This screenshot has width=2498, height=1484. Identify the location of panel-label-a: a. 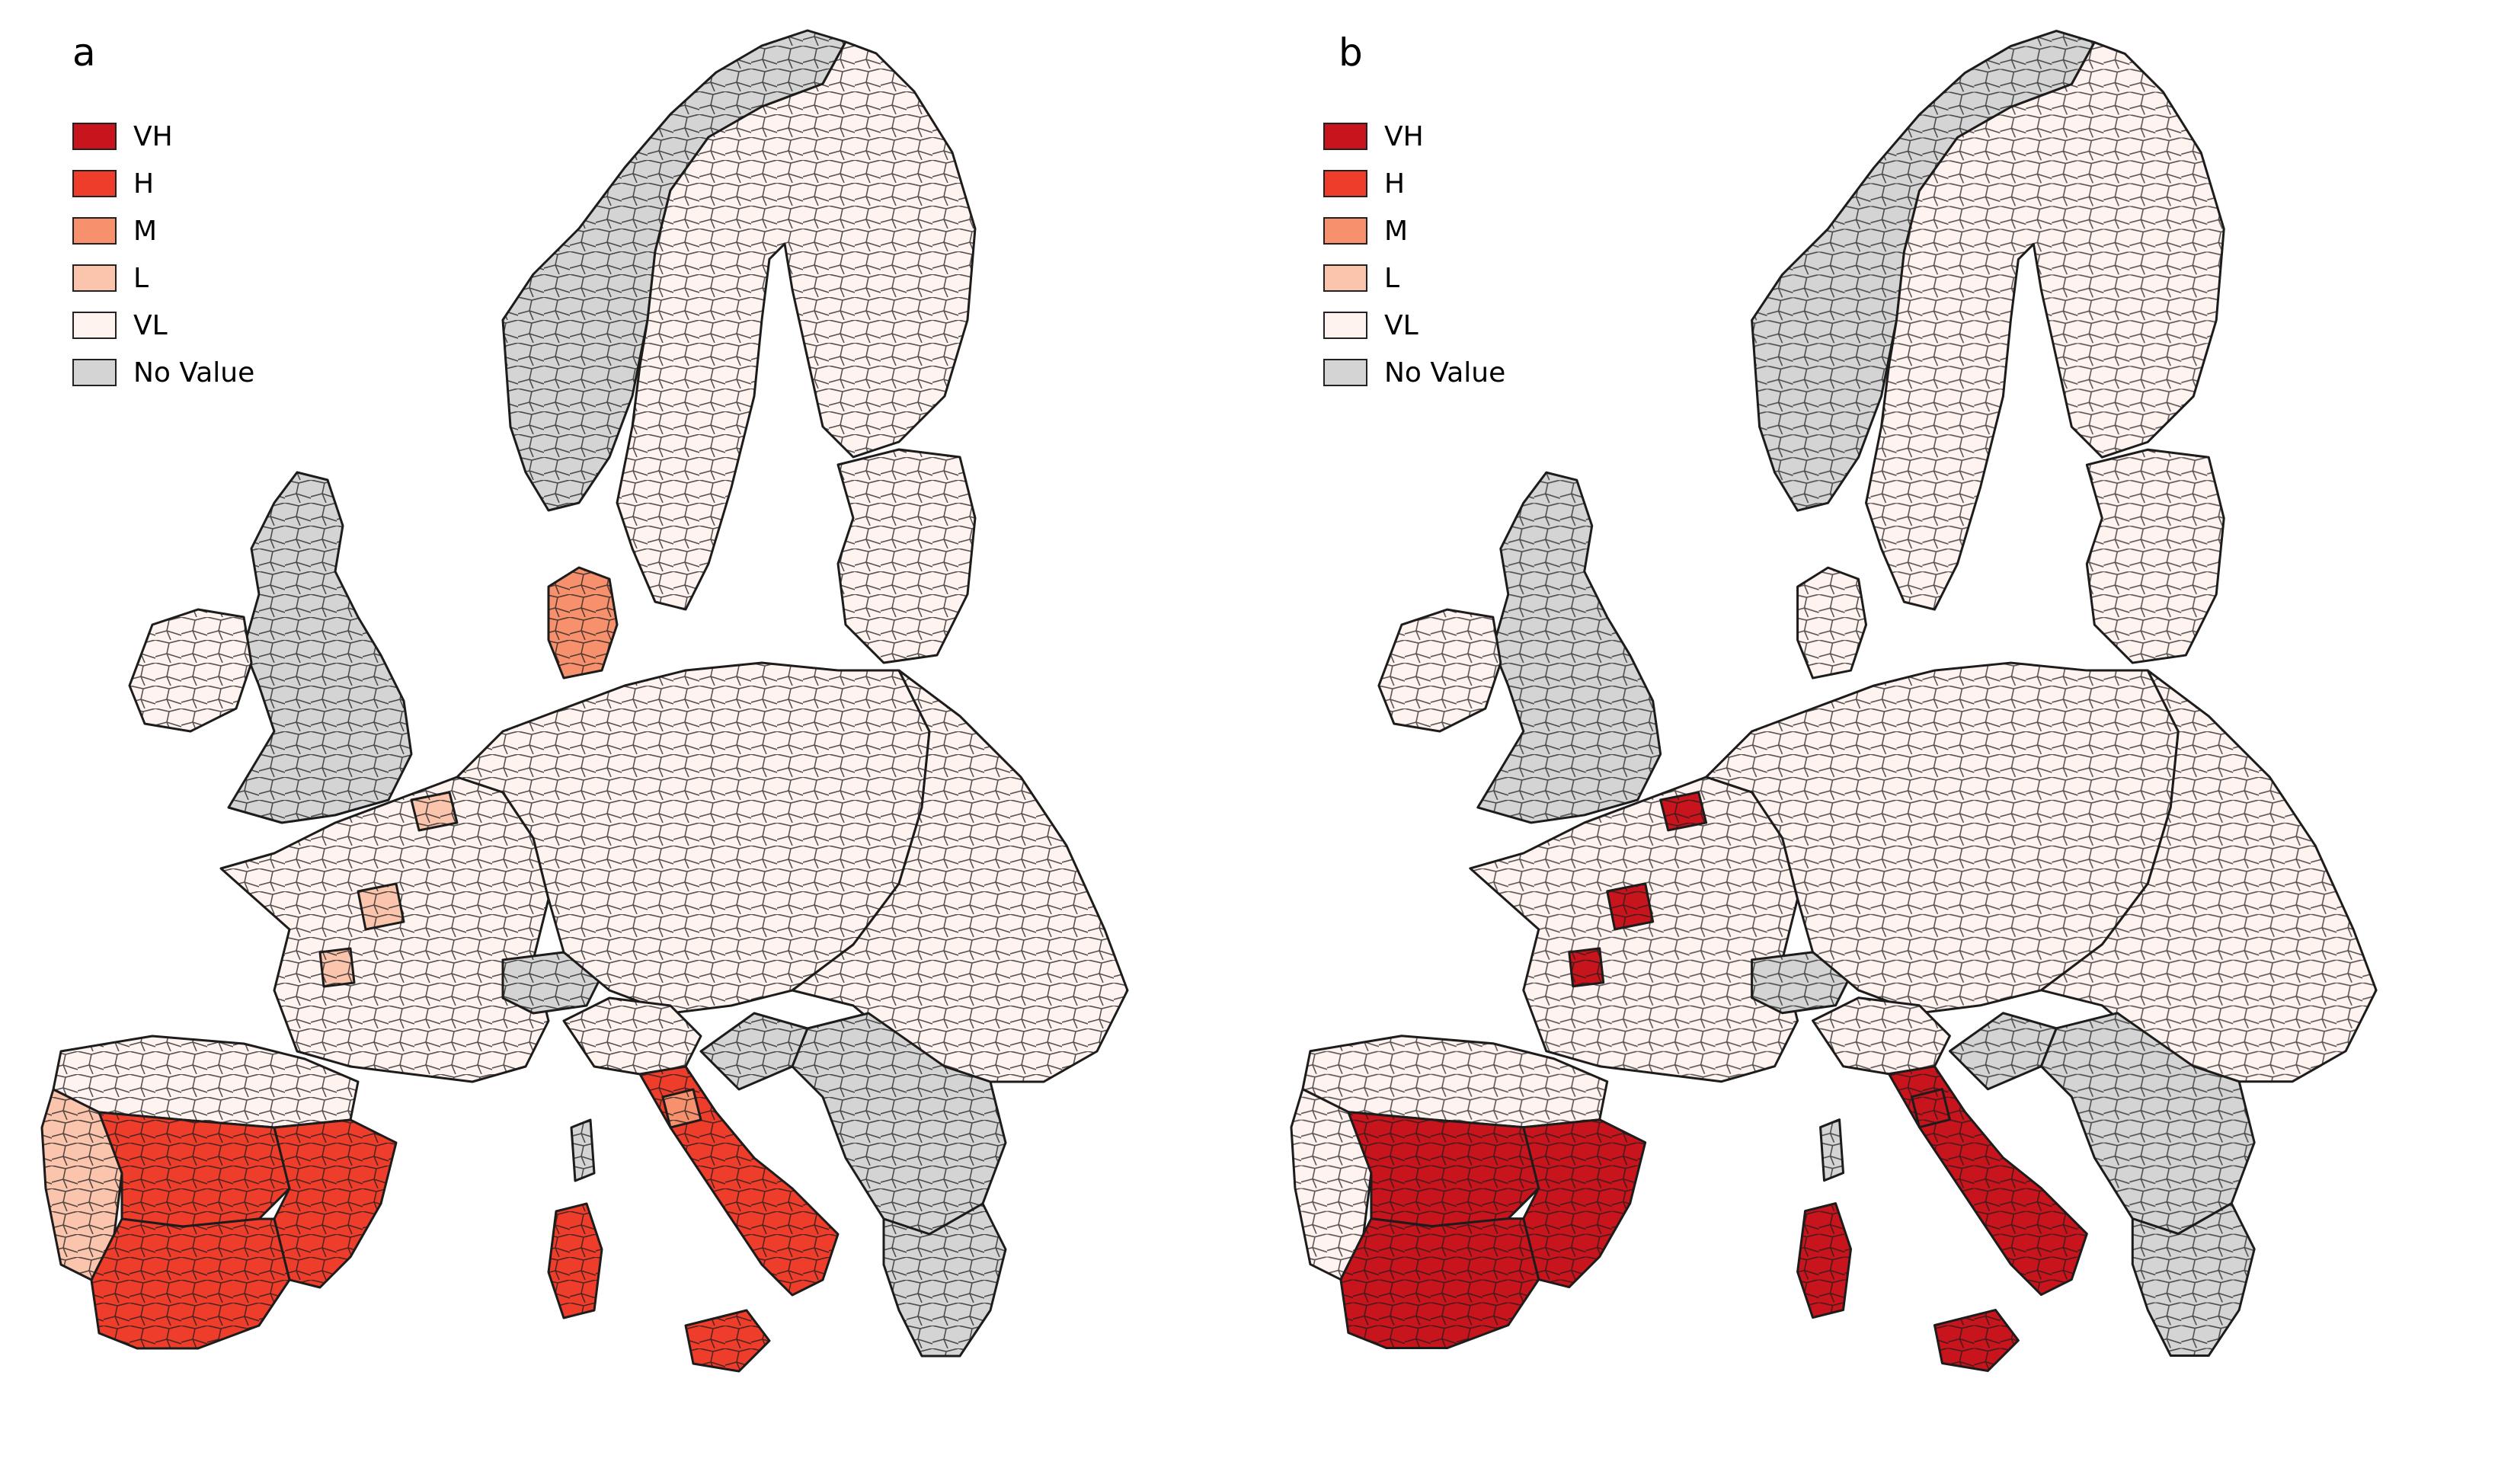
(84, 52).